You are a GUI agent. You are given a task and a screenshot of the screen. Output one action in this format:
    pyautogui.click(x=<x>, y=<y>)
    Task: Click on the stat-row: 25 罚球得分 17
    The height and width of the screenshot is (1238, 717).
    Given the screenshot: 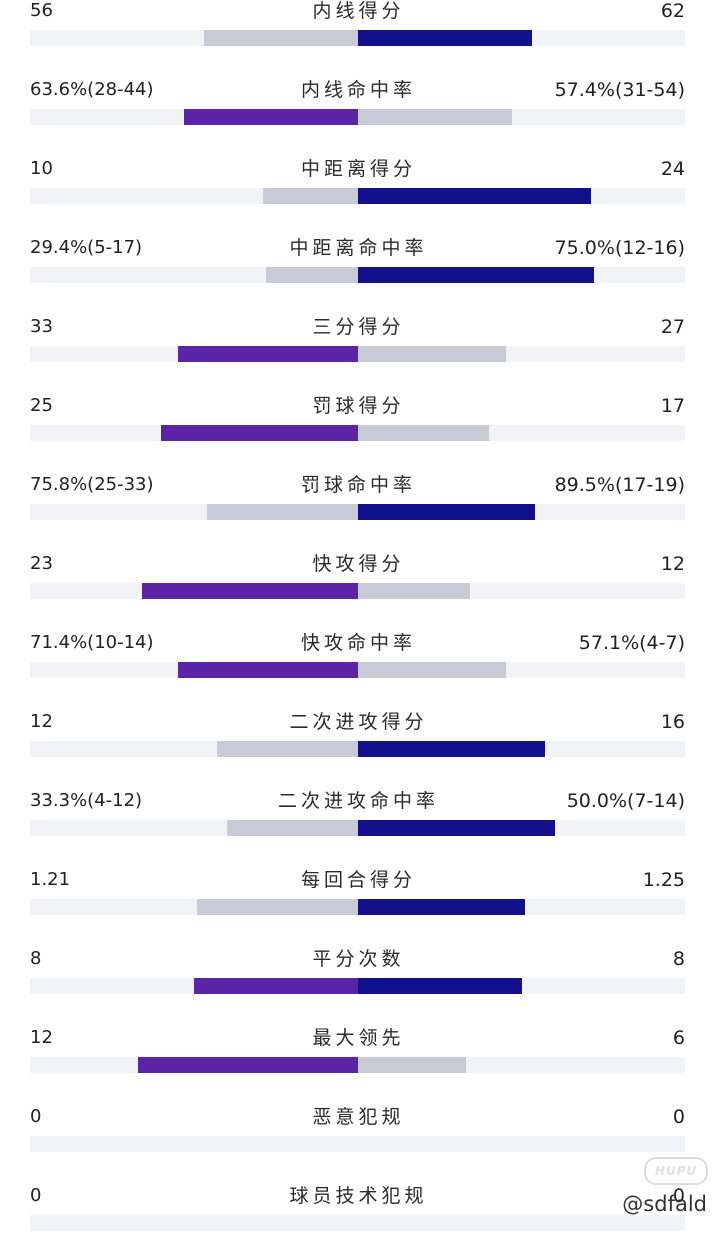 What is the action you would take?
    pyautogui.click(x=358, y=408)
    